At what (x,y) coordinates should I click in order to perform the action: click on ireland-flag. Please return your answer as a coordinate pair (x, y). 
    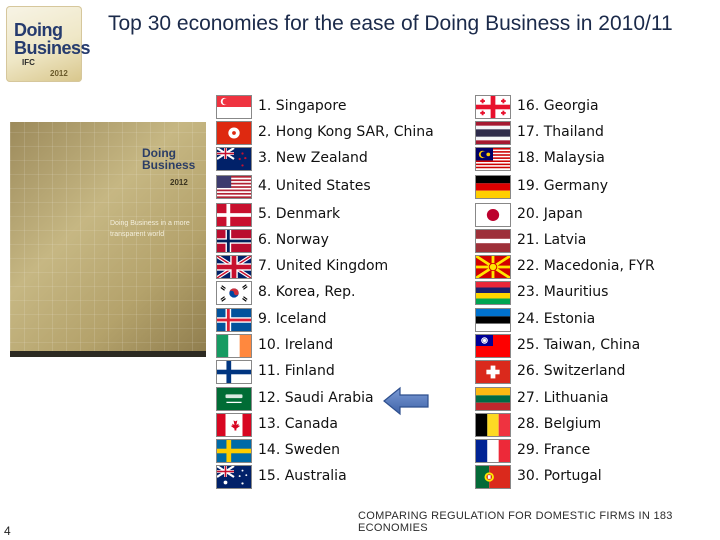
    Looking at the image, I should click on (234, 346).